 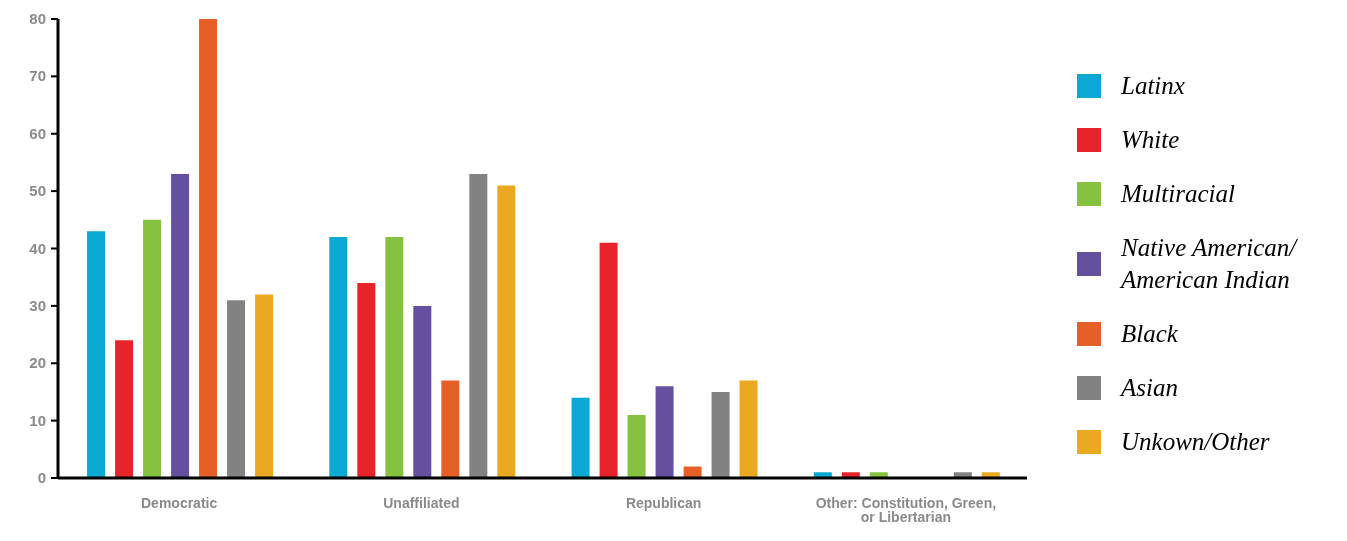 What do you see at coordinates (41, 477) in the screenshot?
I see `y-tick-label: 0` at bounding box center [41, 477].